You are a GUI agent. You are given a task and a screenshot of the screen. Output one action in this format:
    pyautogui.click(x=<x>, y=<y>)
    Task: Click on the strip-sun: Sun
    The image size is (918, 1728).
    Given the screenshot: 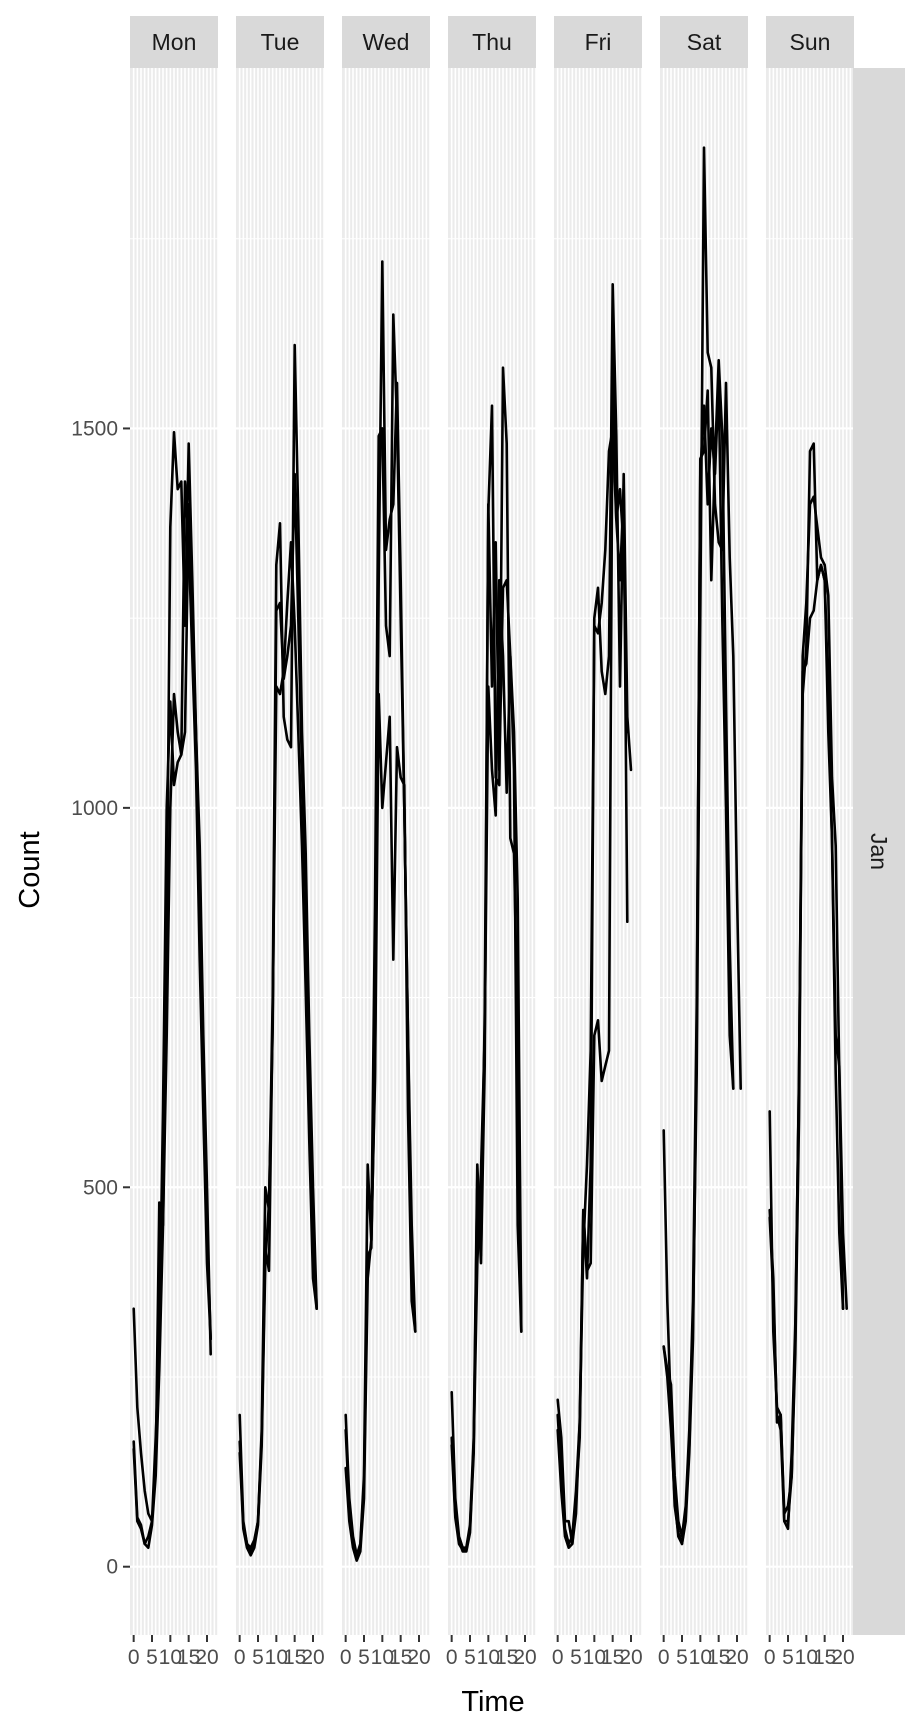 What is the action you would take?
    pyautogui.click(x=810, y=42)
    